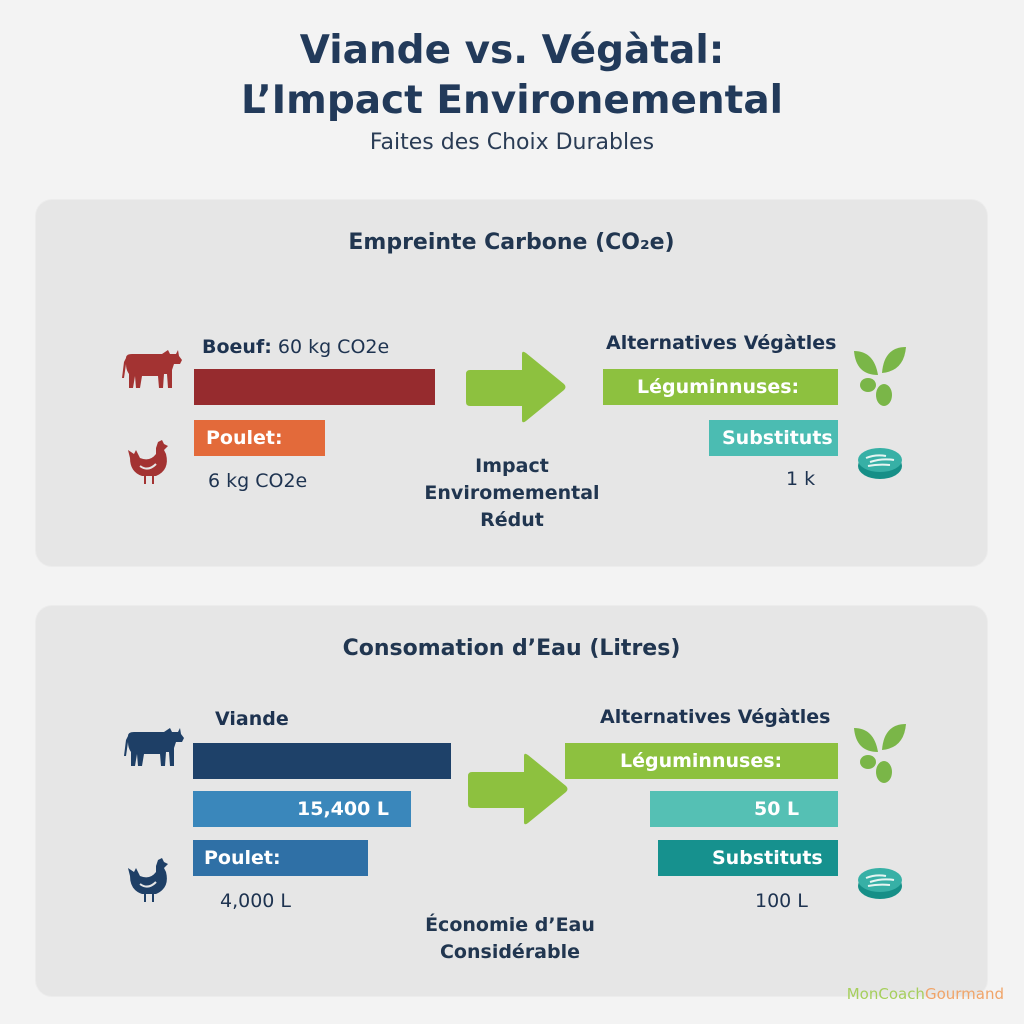 Image resolution: width=1024 pixels, height=1024 pixels. I want to click on beef-value: 60 kg CO2e, so click(333, 347).